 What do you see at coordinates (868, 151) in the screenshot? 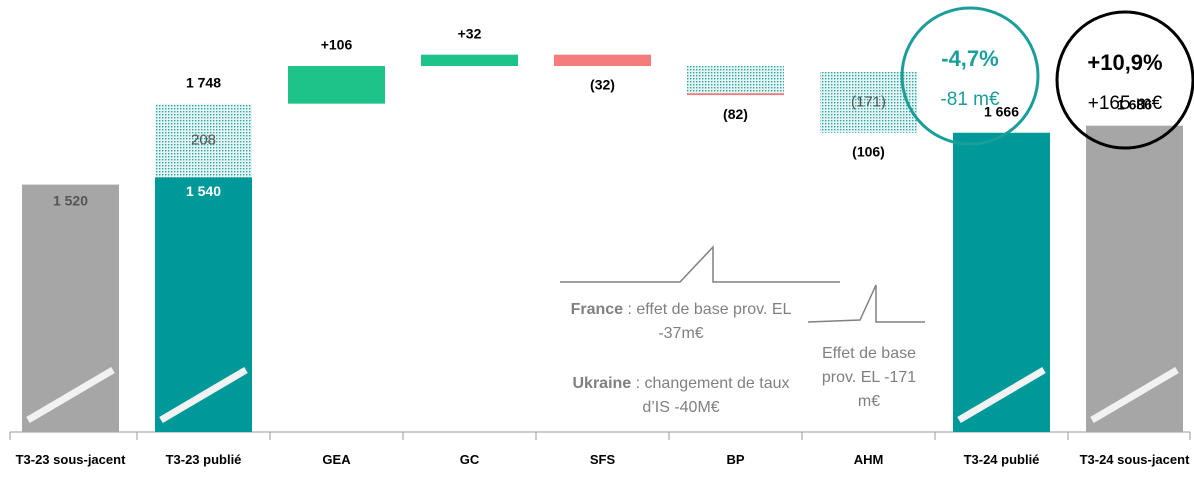
I see `value-label: (106)` at bounding box center [868, 151].